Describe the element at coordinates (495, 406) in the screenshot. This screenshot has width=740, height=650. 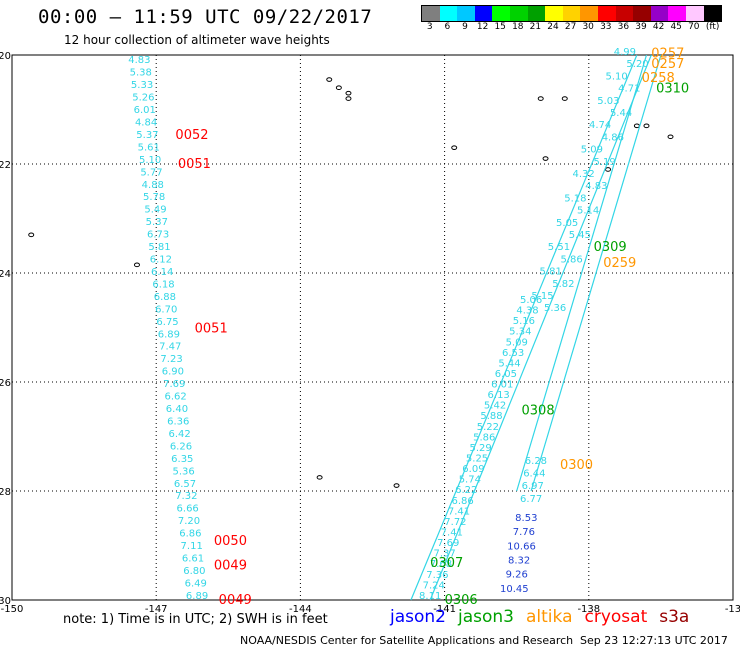
I see `wave-height-label: 5.42` at that location.